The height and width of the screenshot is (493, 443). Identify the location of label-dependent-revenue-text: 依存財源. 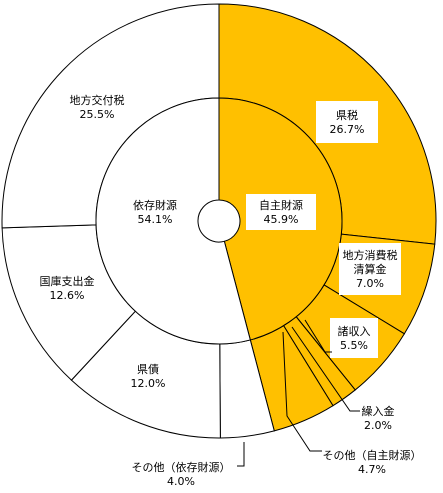
(155, 205).